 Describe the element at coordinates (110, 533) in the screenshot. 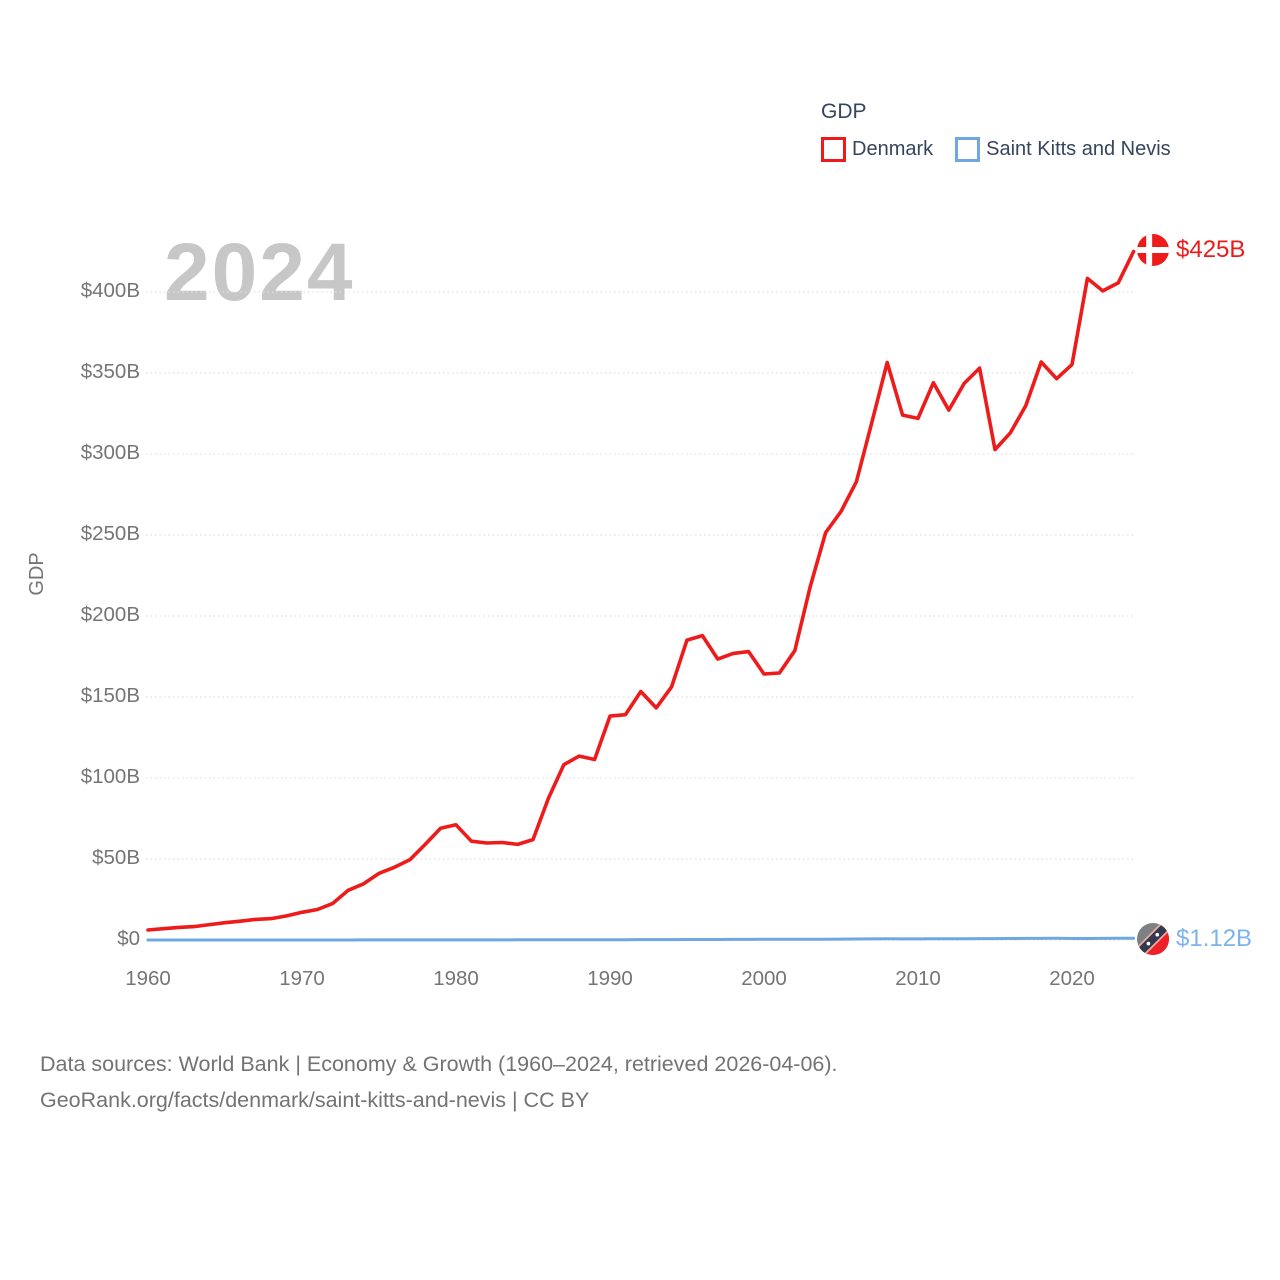

I see `y-tick-label: $250B` at that location.